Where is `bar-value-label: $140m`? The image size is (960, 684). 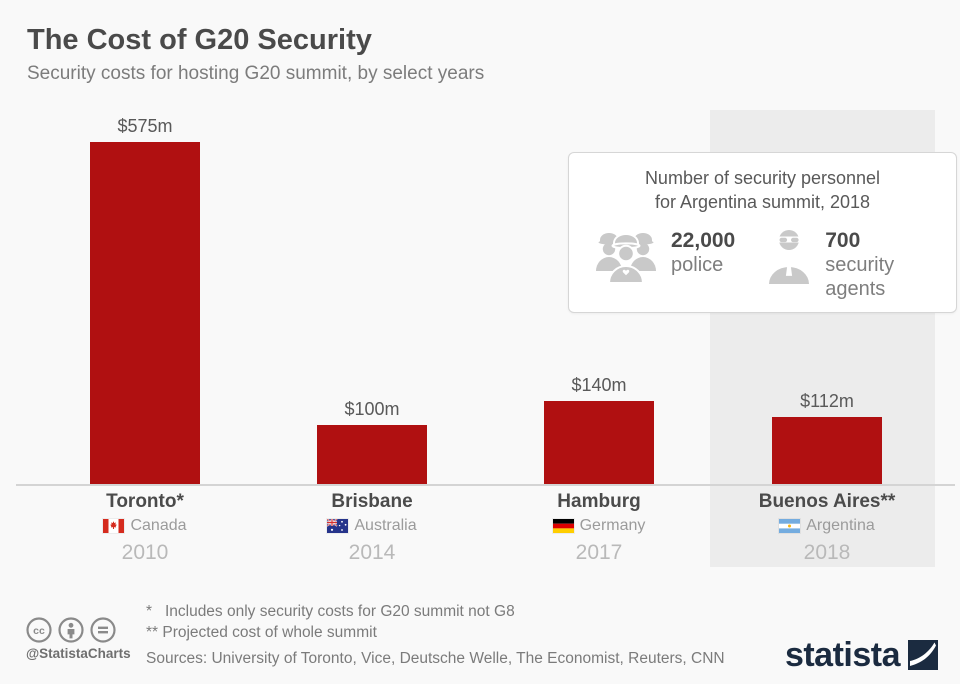 bar-value-label: $140m is located at coordinates (599, 385).